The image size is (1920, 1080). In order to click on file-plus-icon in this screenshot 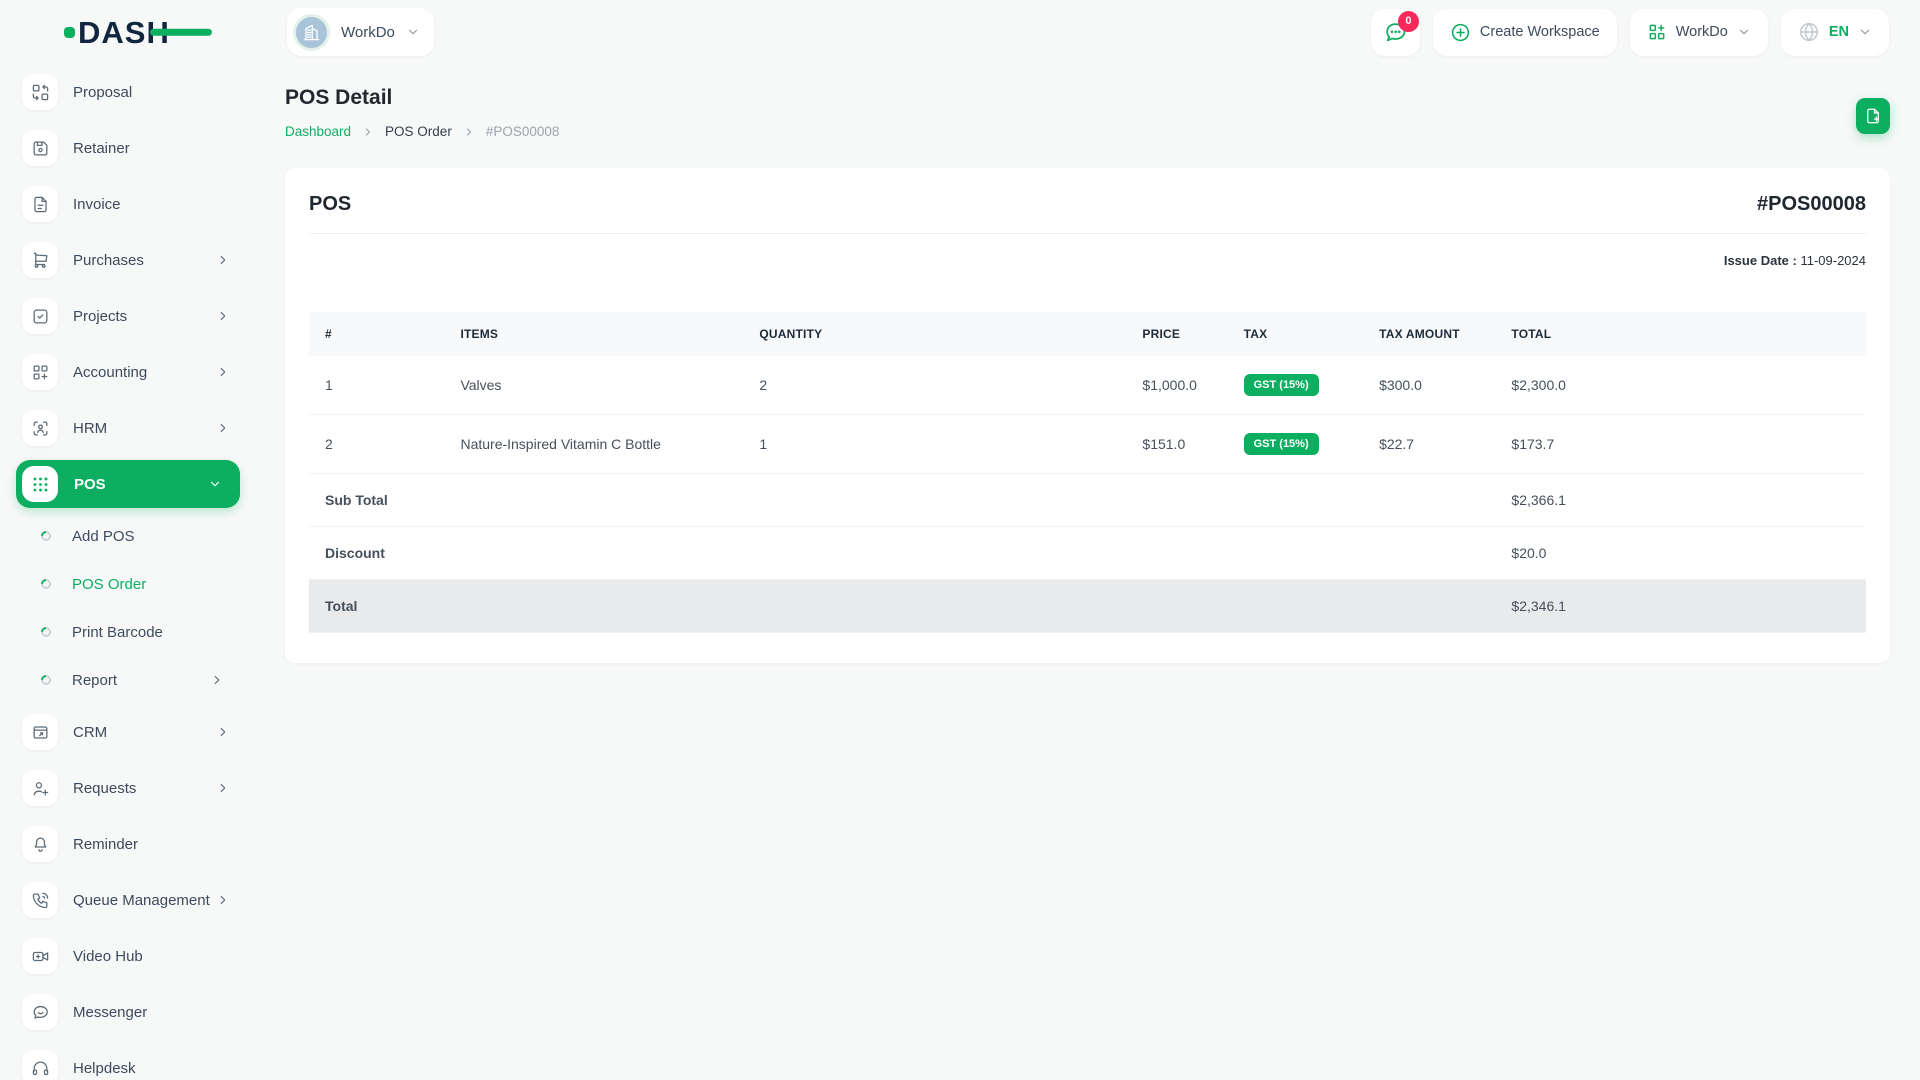, I will do `click(1873, 116)`.